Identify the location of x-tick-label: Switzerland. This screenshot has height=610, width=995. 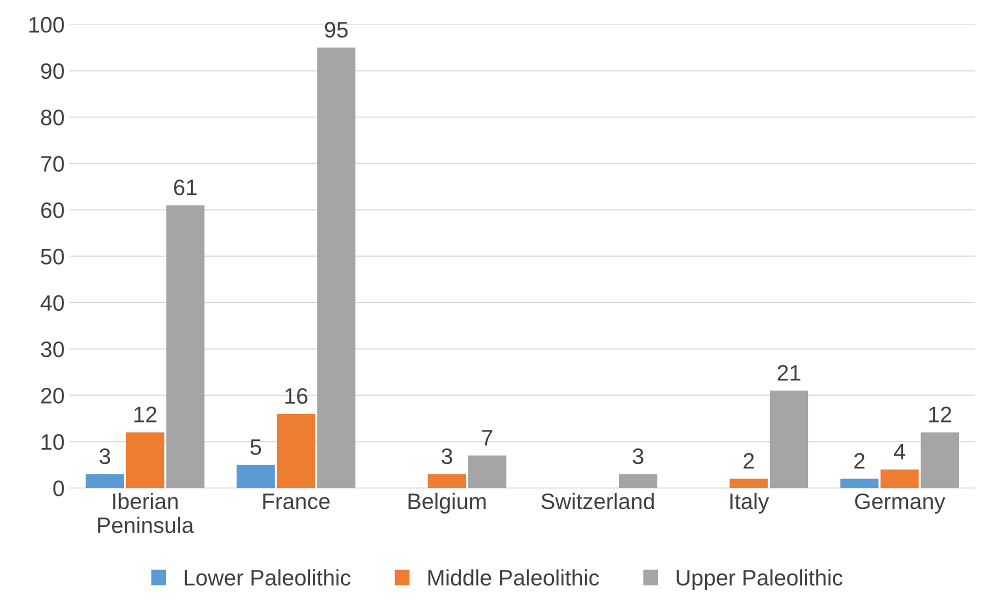
(597, 501).